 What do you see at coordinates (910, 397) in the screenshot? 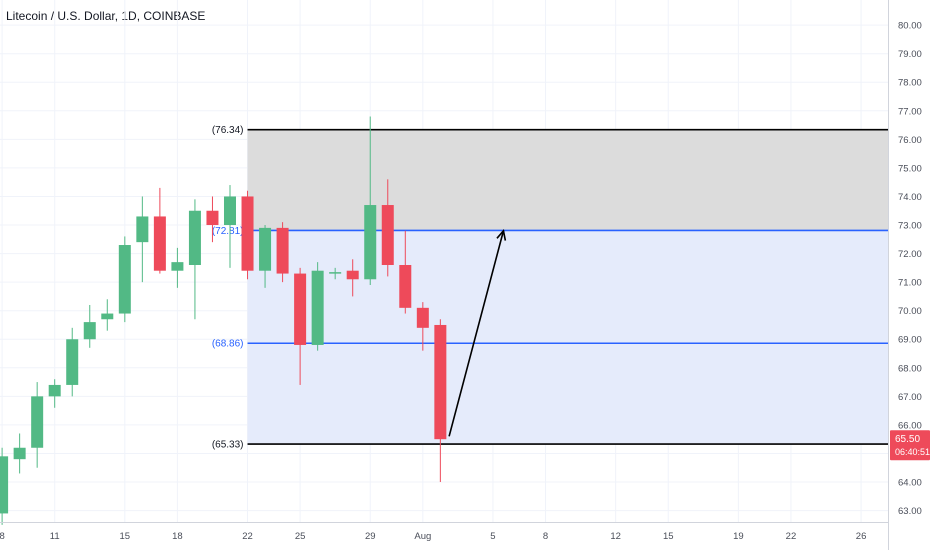
I see `y-tick-label: 67.00` at bounding box center [910, 397].